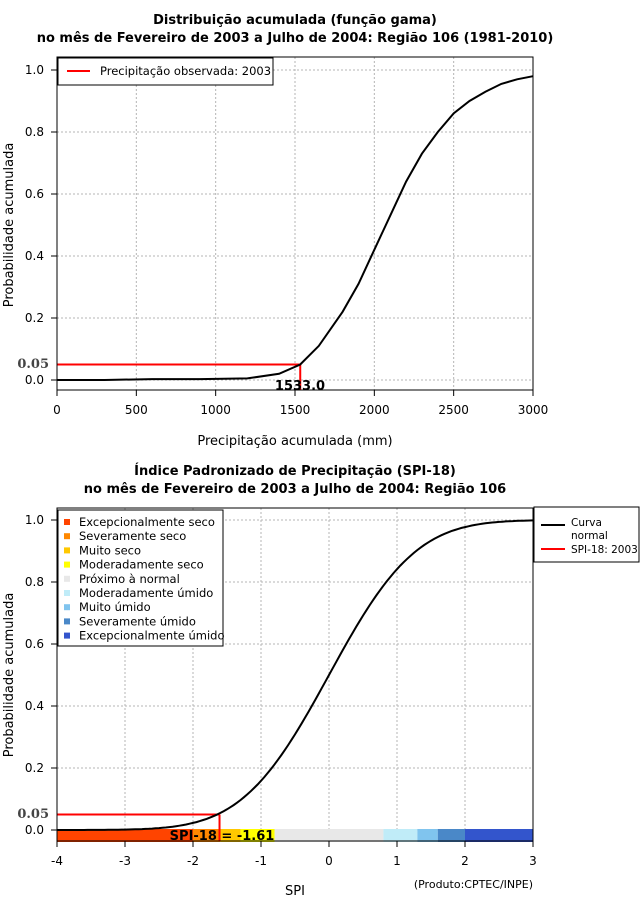 This screenshot has width=640, height=900. Describe the element at coordinates (34, 768) in the screenshot. I see `chart2-y-tick-label: 0.2` at that location.